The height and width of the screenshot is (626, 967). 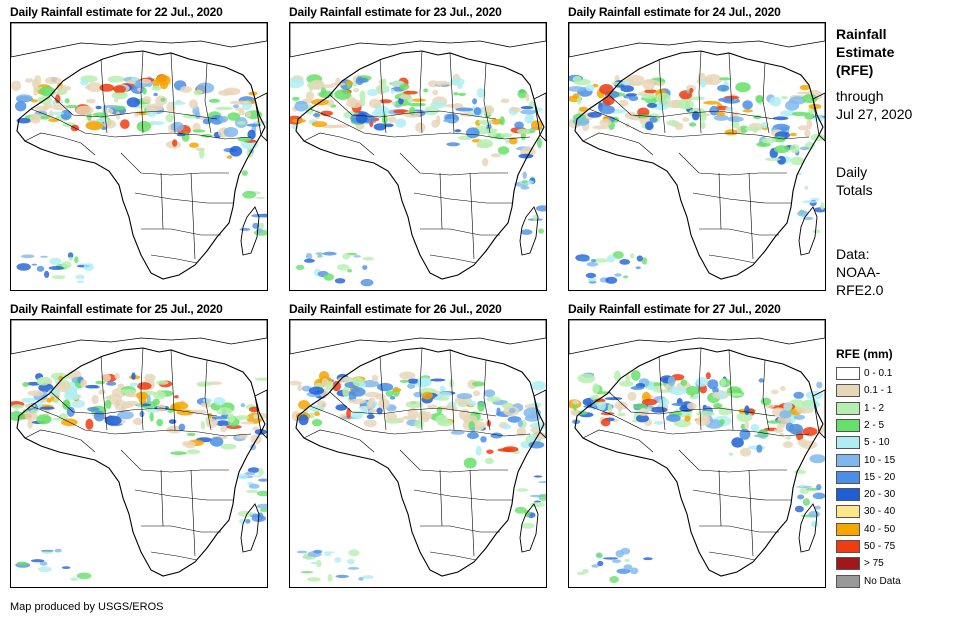 What do you see at coordinates (880, 546) in the screenshot?
I see `legend-label: 50 - 75` at bounding box center [880, 546].